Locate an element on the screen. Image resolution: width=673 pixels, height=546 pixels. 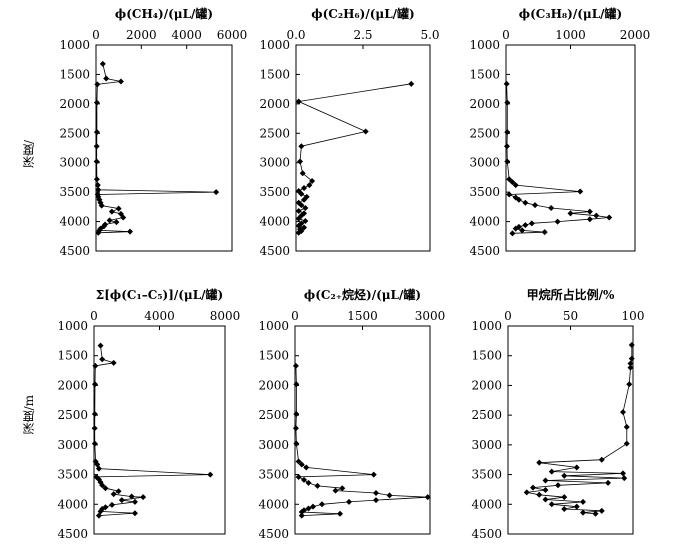
panel-1-ytick-label-1: 1500 is located at coordinates (74, 74).